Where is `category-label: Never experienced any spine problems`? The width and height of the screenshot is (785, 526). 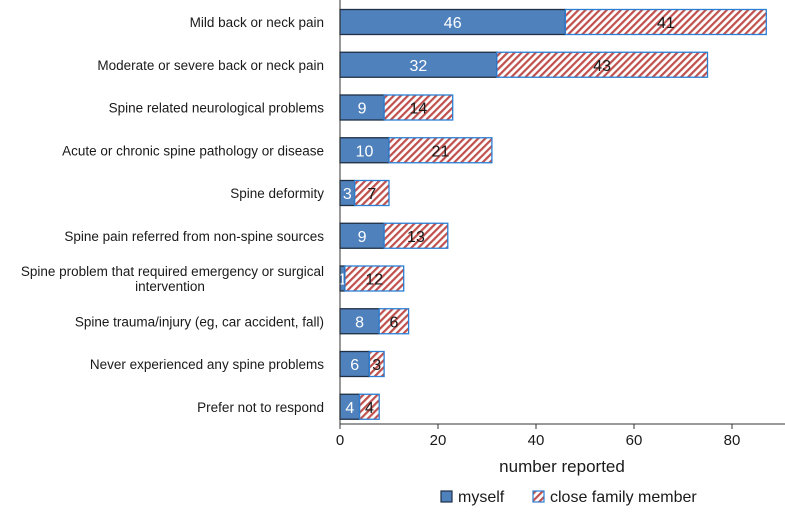
category-label: Never experienced any spine problems is located at coordinates (207, 364).